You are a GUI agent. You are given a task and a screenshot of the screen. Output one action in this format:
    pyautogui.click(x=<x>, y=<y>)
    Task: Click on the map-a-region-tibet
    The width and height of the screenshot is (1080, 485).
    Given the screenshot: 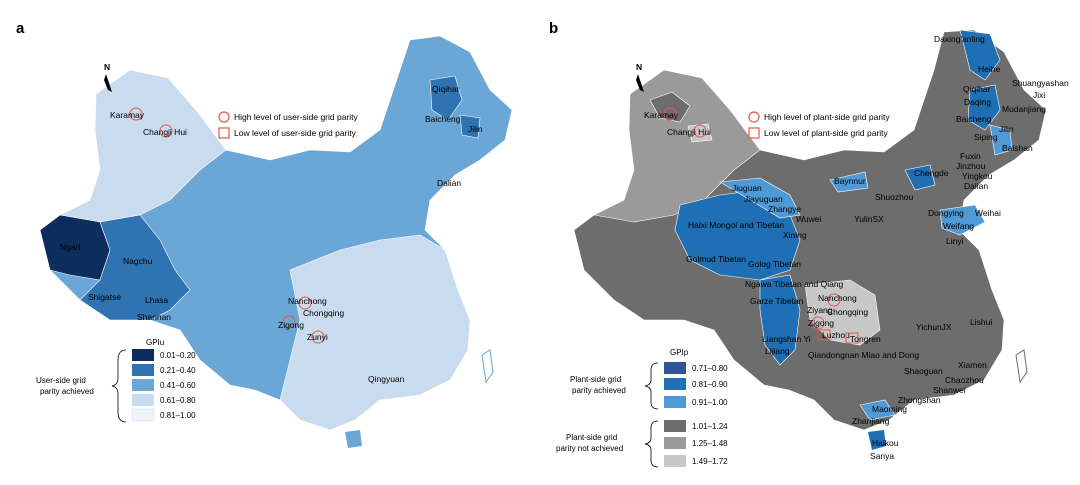 What is the action you would take?
    pyautogui.click(x=135, y=267)
    